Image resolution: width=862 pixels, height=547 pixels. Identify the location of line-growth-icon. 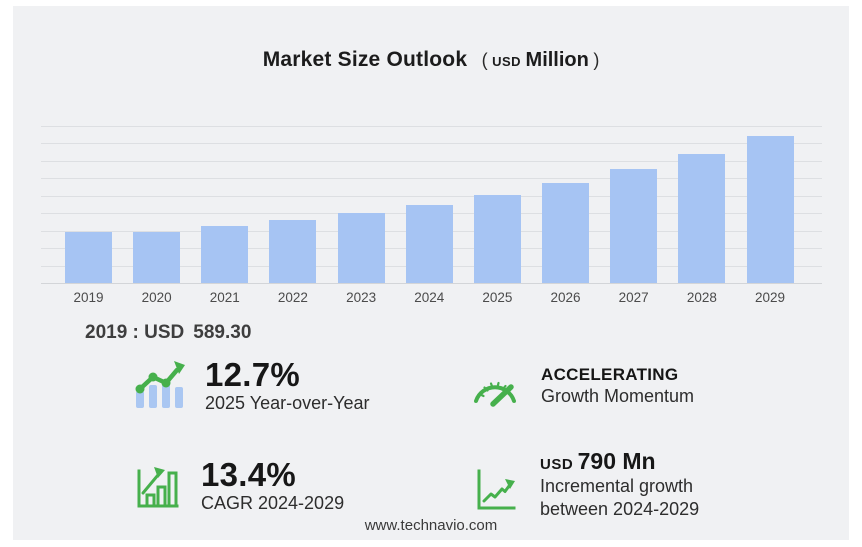
(495, 492).